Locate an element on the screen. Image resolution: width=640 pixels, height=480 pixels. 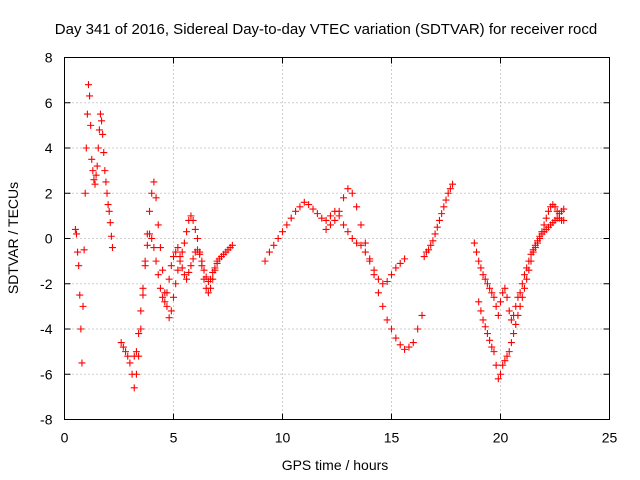
x-tick-label: 25 is located at coordinates (610, 438).